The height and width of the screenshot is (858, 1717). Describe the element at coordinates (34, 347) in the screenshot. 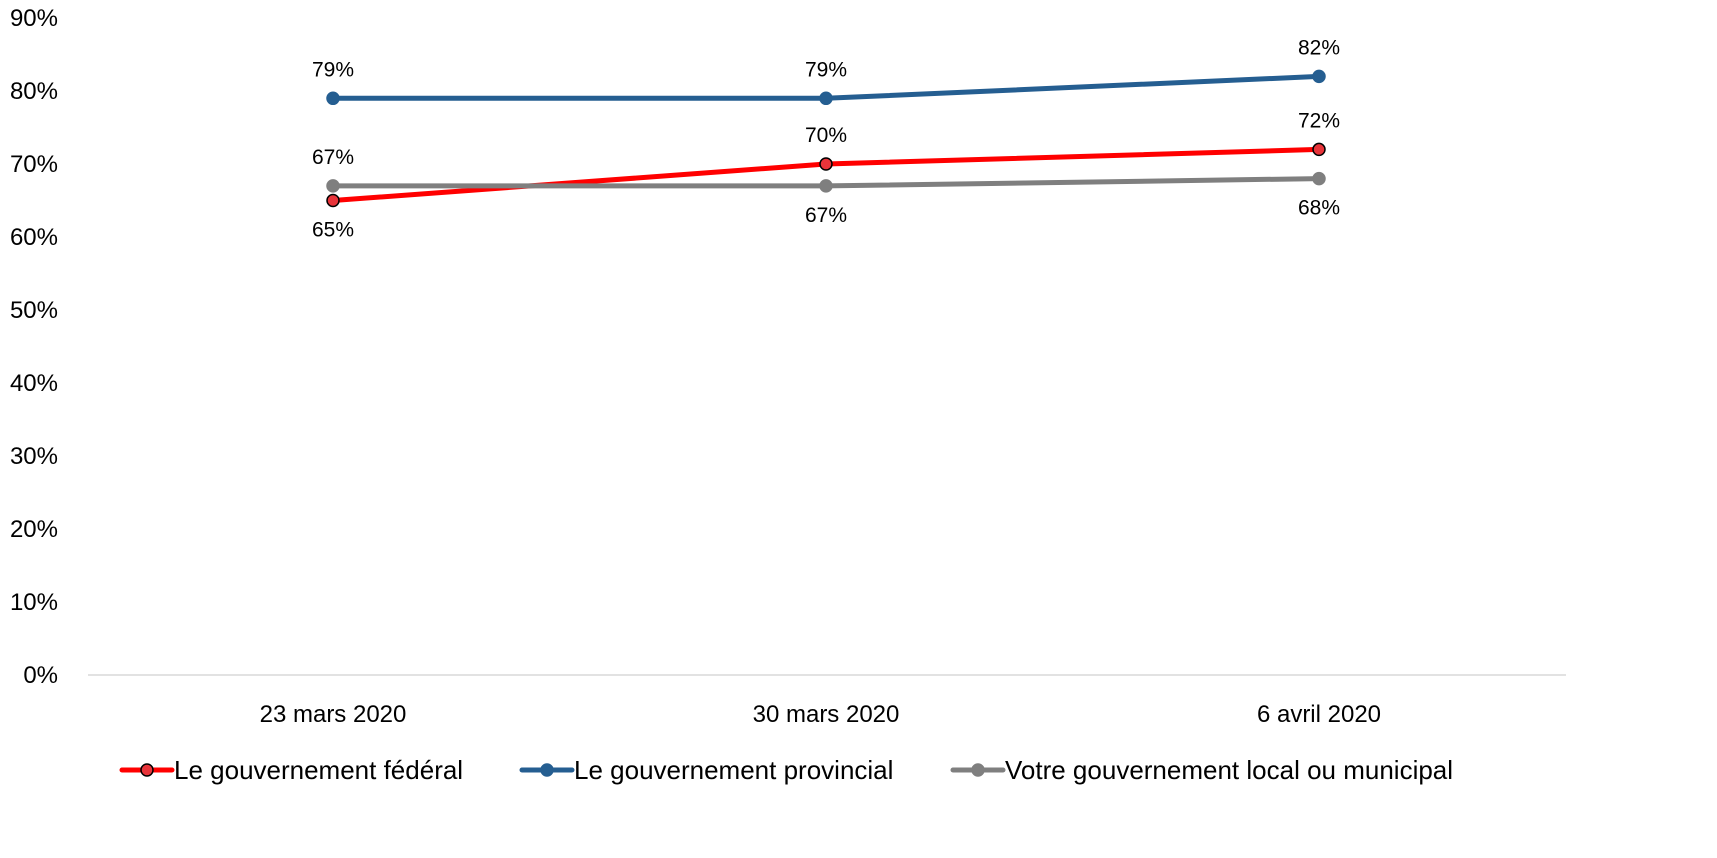

I see `y-axis-tick-labels: 0% 10% 20% 30% 40% 50% 60% 70% 80% 90%` at that location.